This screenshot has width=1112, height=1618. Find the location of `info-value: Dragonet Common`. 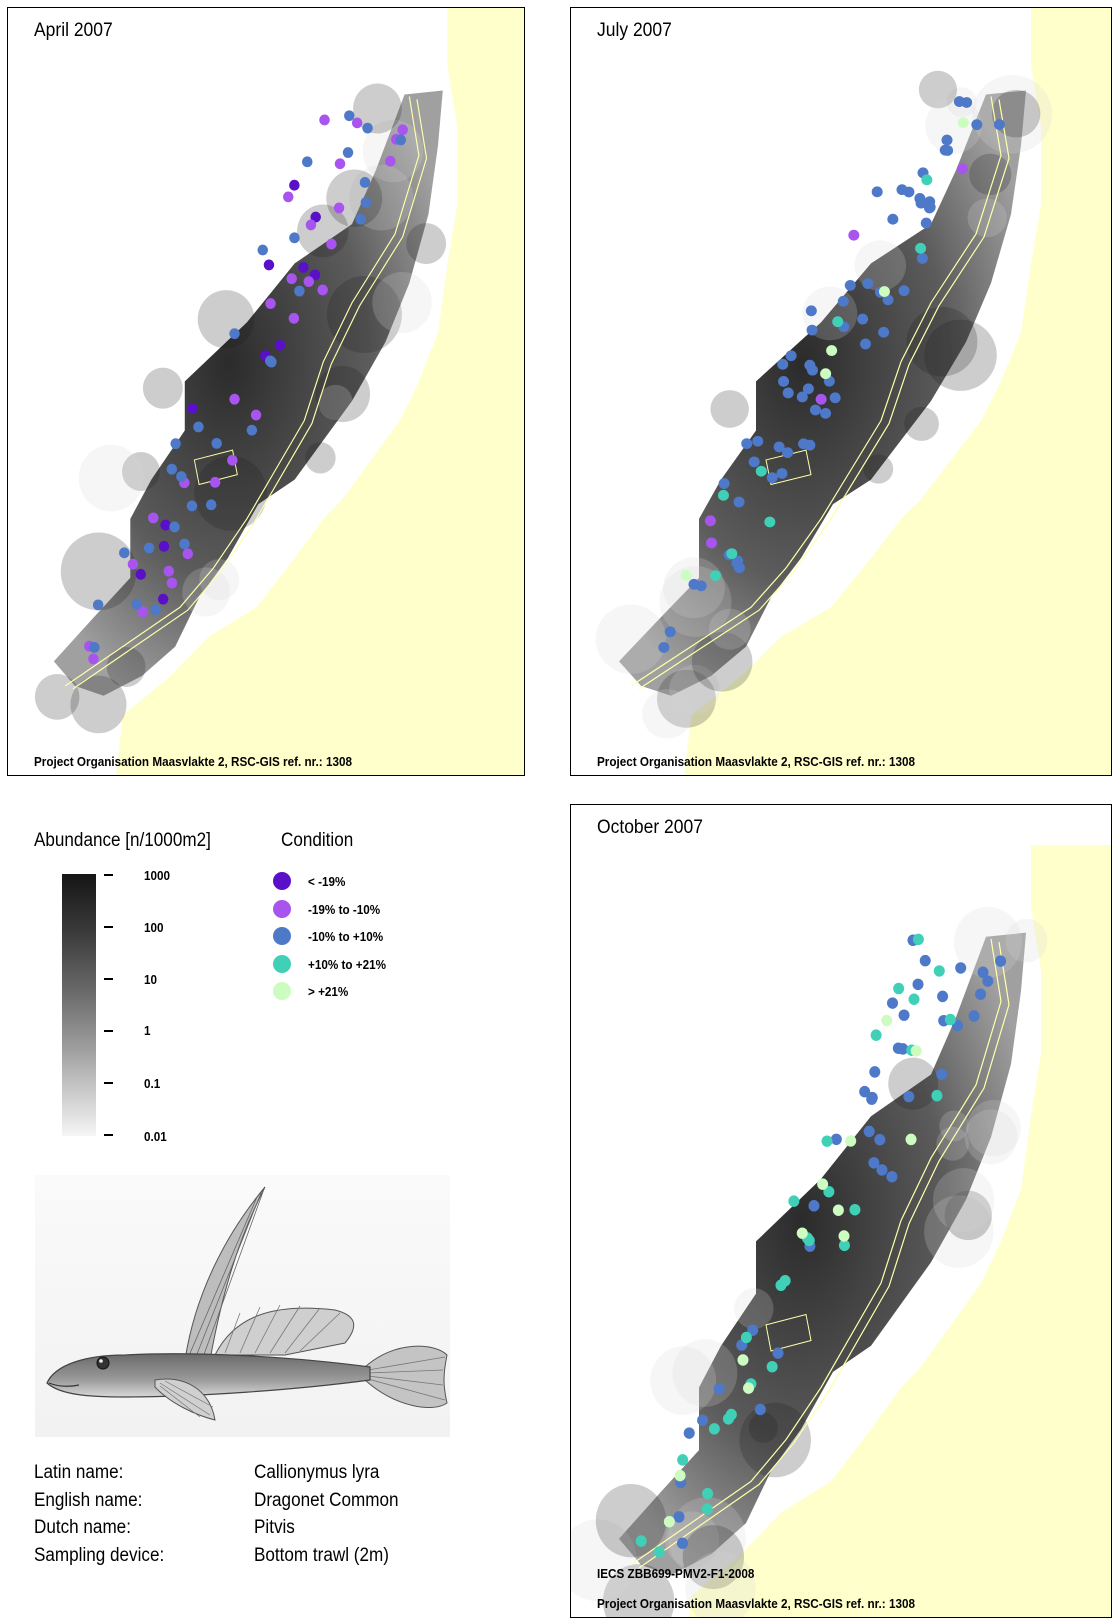

info-value: Dragonet Common is located at coordinates (326, 1500).